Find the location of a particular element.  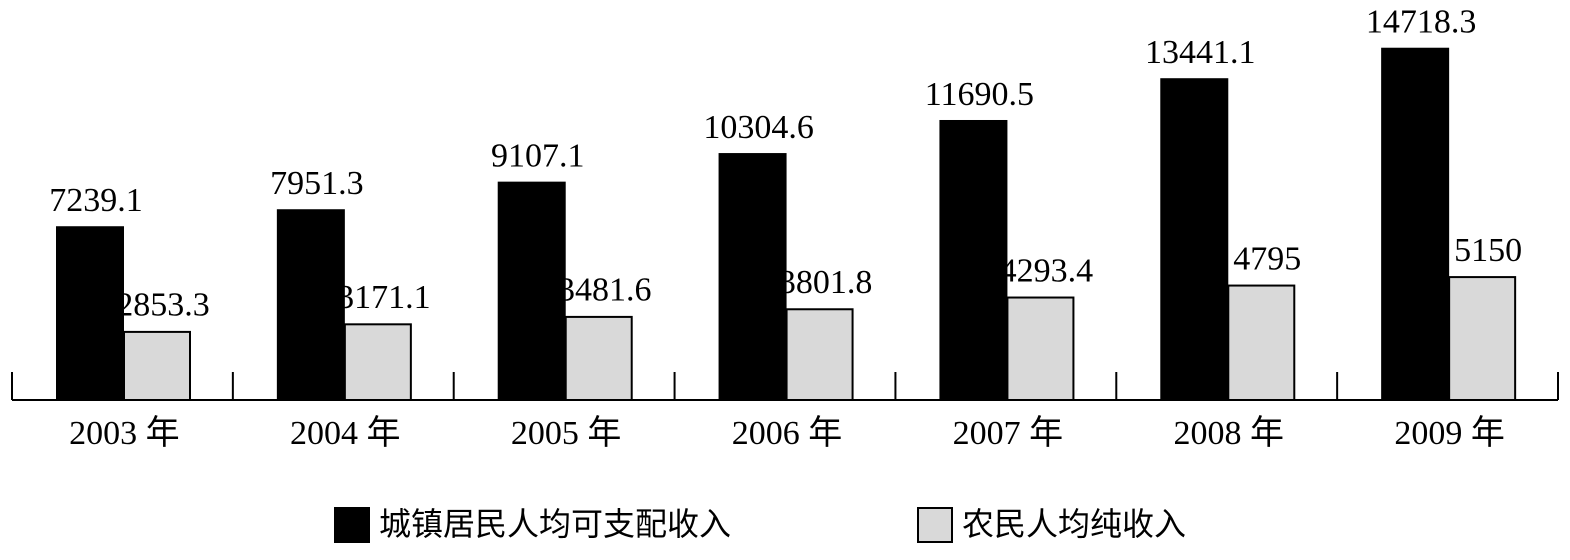

value-label: 3481.6 is located at coordinates (605, 290).